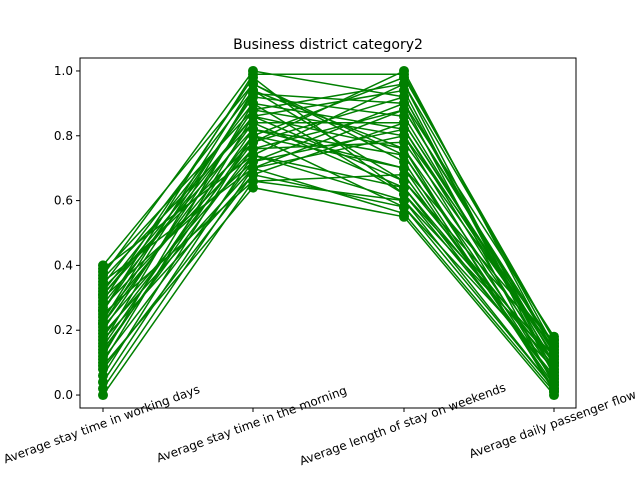 The height and width of the screenshot is (484, 640). Describe the element at coordinates (63, 136) in the screenshot. I see `y-tick-label: 0.8` at that location.